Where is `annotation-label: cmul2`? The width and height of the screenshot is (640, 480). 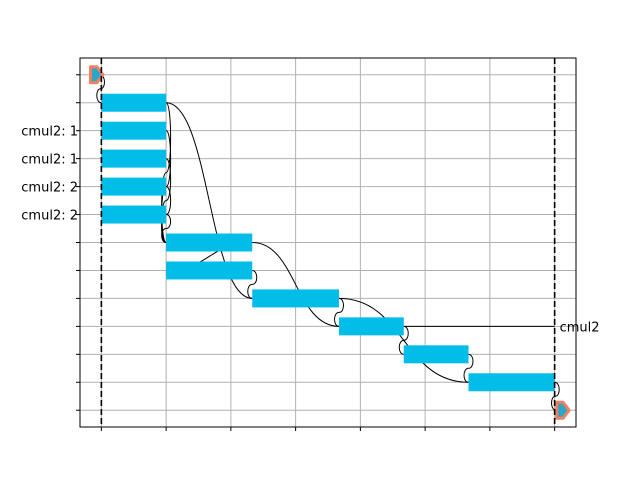 annotation-label: cmul2 is located at coordinates (580, 327).